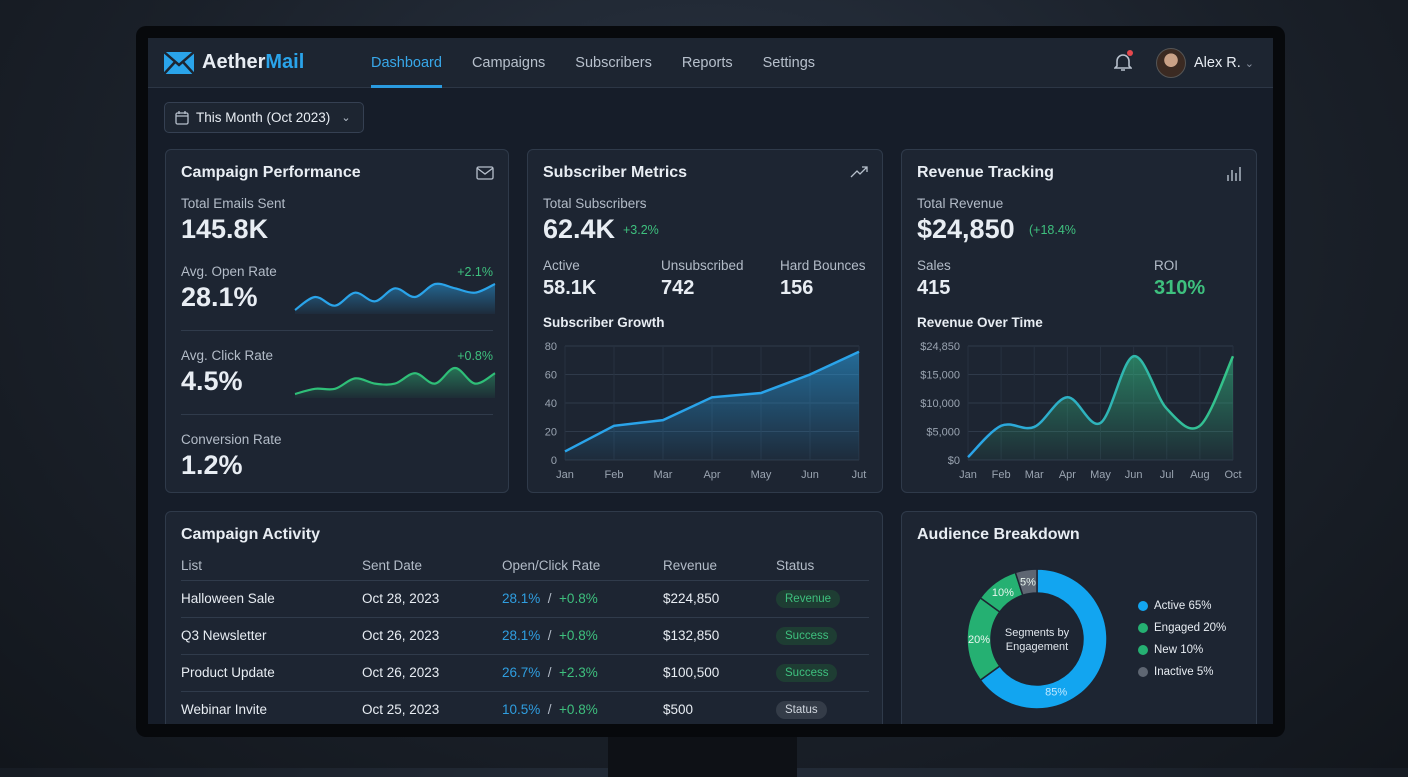 The width and height of the screenshot is (1408, 777). I want to click on unsubscribed-value: 742, so click(677, 288).